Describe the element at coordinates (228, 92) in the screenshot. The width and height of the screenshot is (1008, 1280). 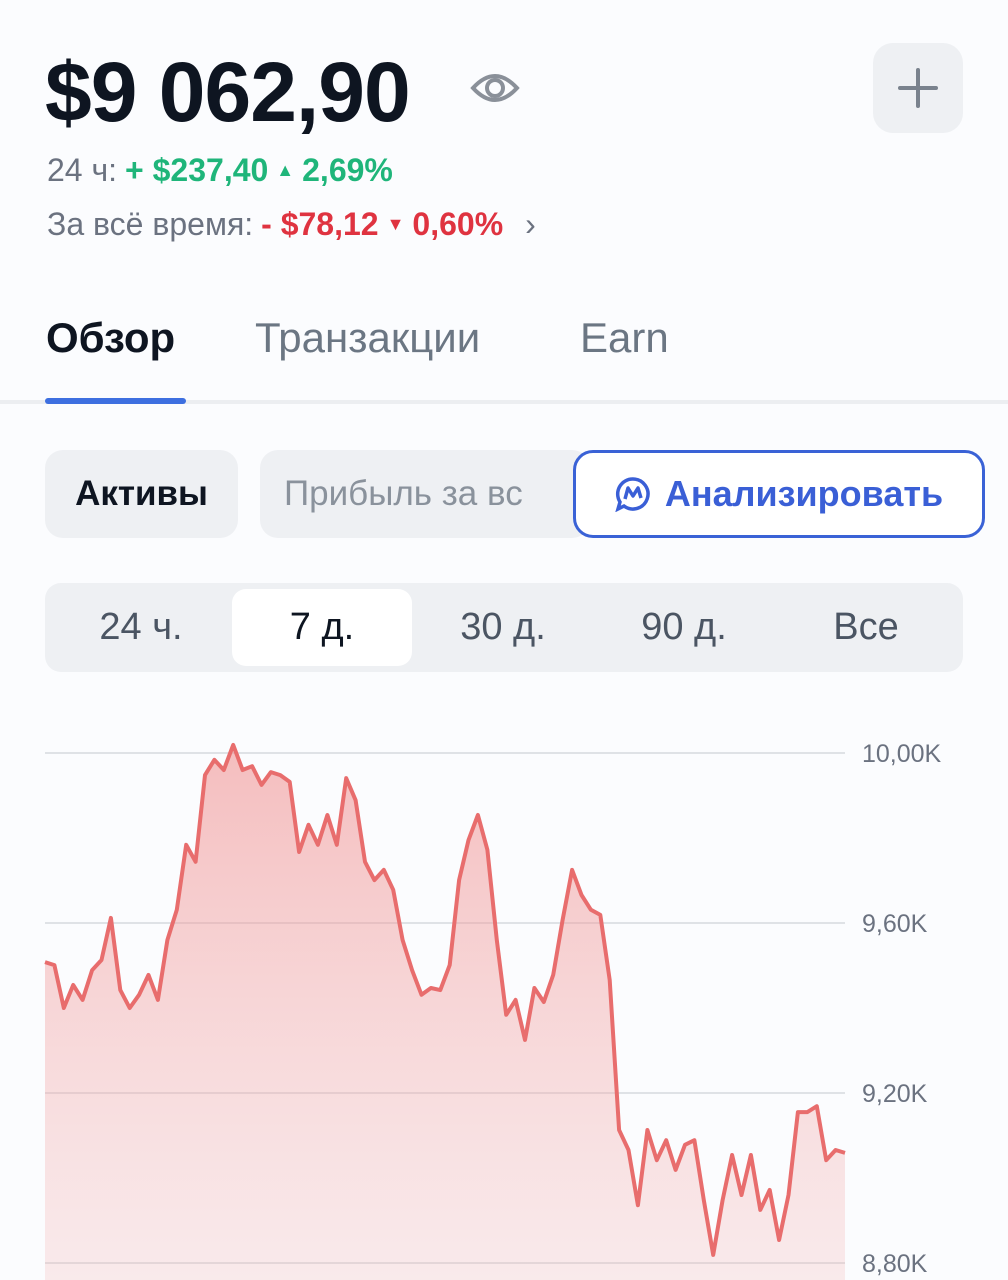
I see `balance-amount: $9 062,90` at that location.